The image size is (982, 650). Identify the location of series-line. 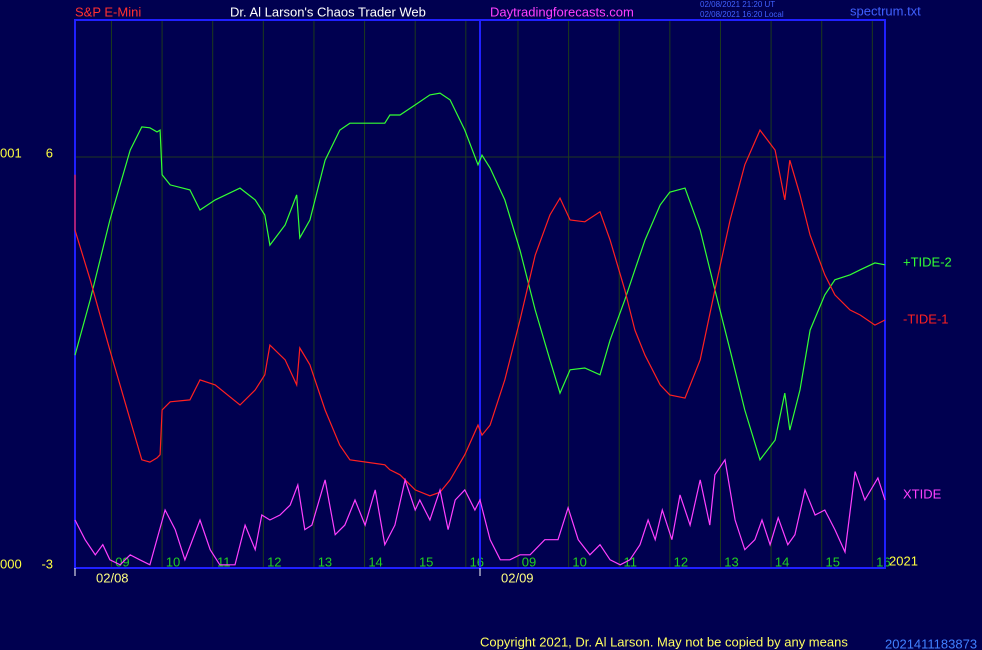
(480, 512).